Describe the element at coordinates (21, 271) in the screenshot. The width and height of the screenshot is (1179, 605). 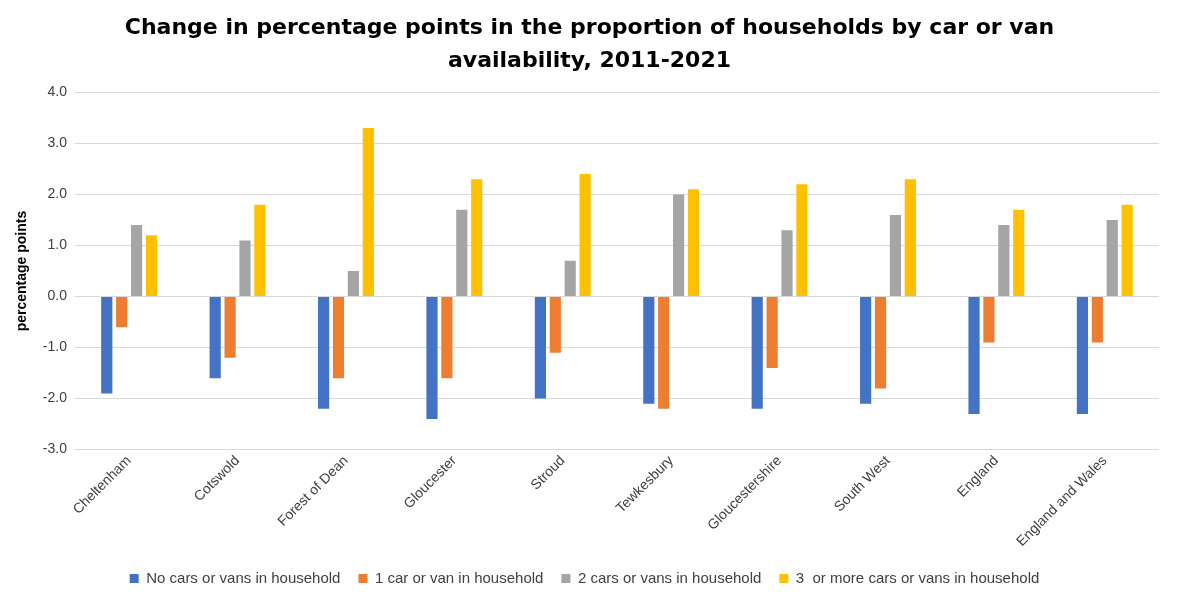
I see `y-axis-title: percentage points` at that location.